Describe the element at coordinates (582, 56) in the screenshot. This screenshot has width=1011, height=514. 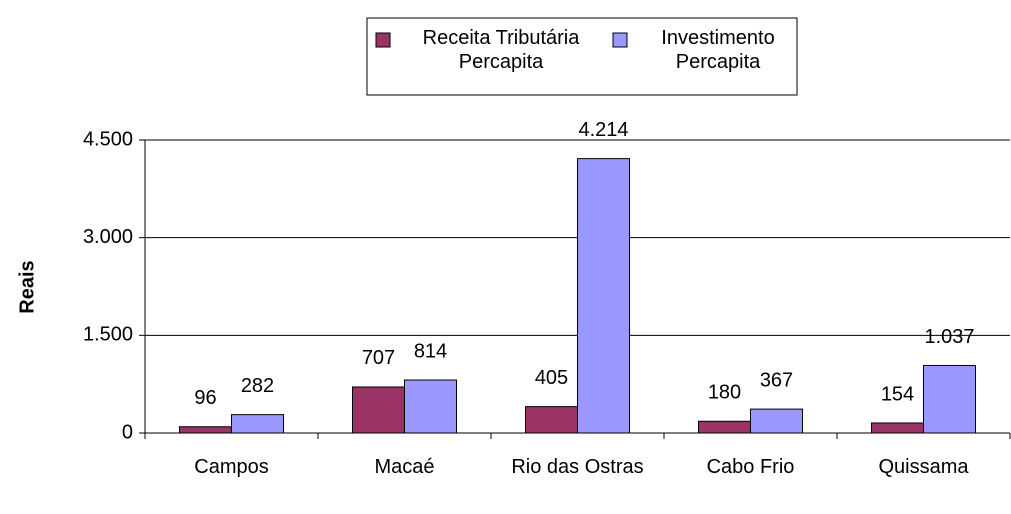
I see `legend-box` at that location.